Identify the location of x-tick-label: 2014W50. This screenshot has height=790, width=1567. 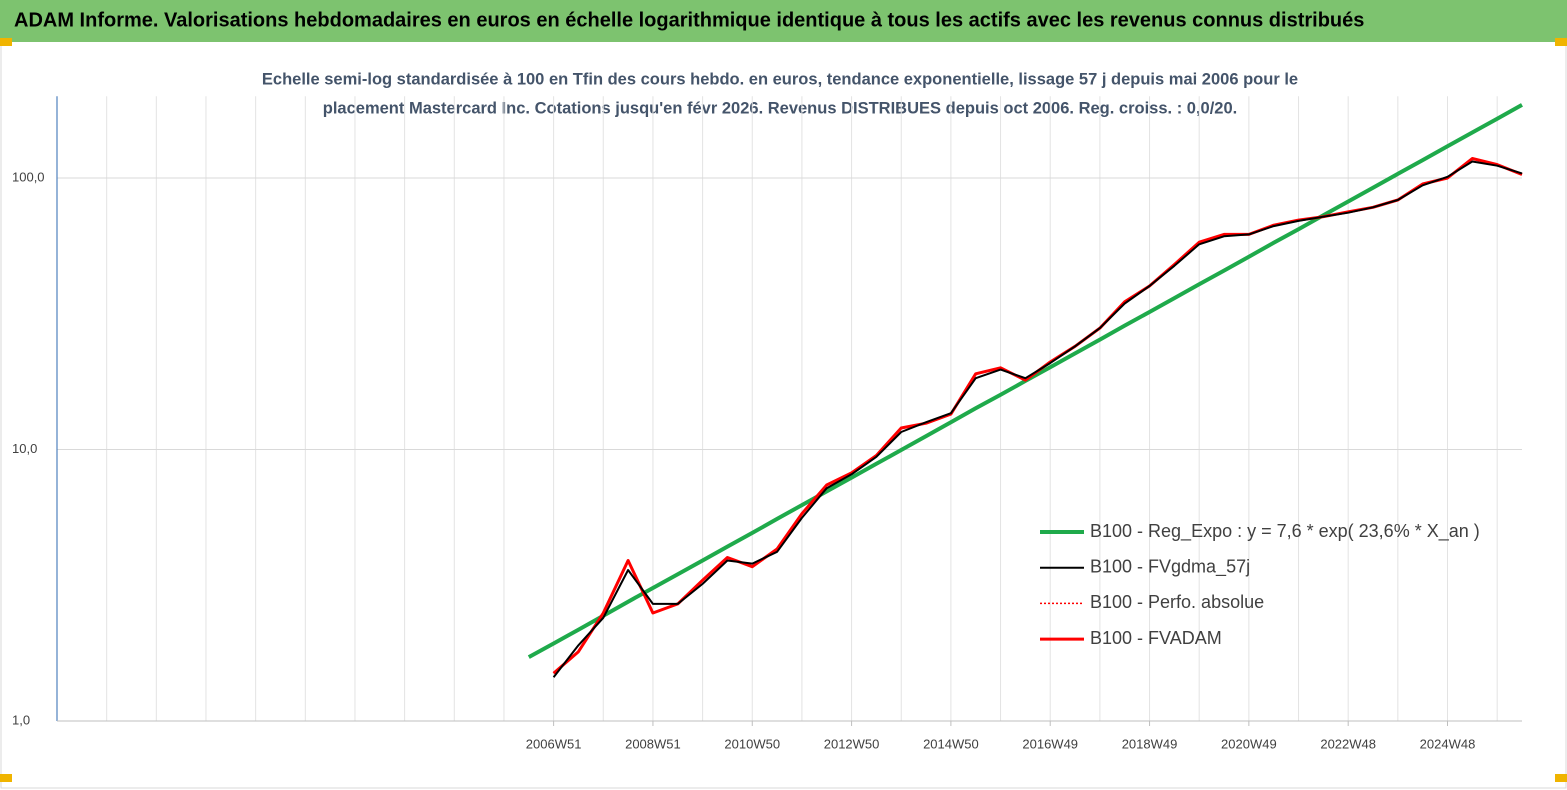
(951, 743).